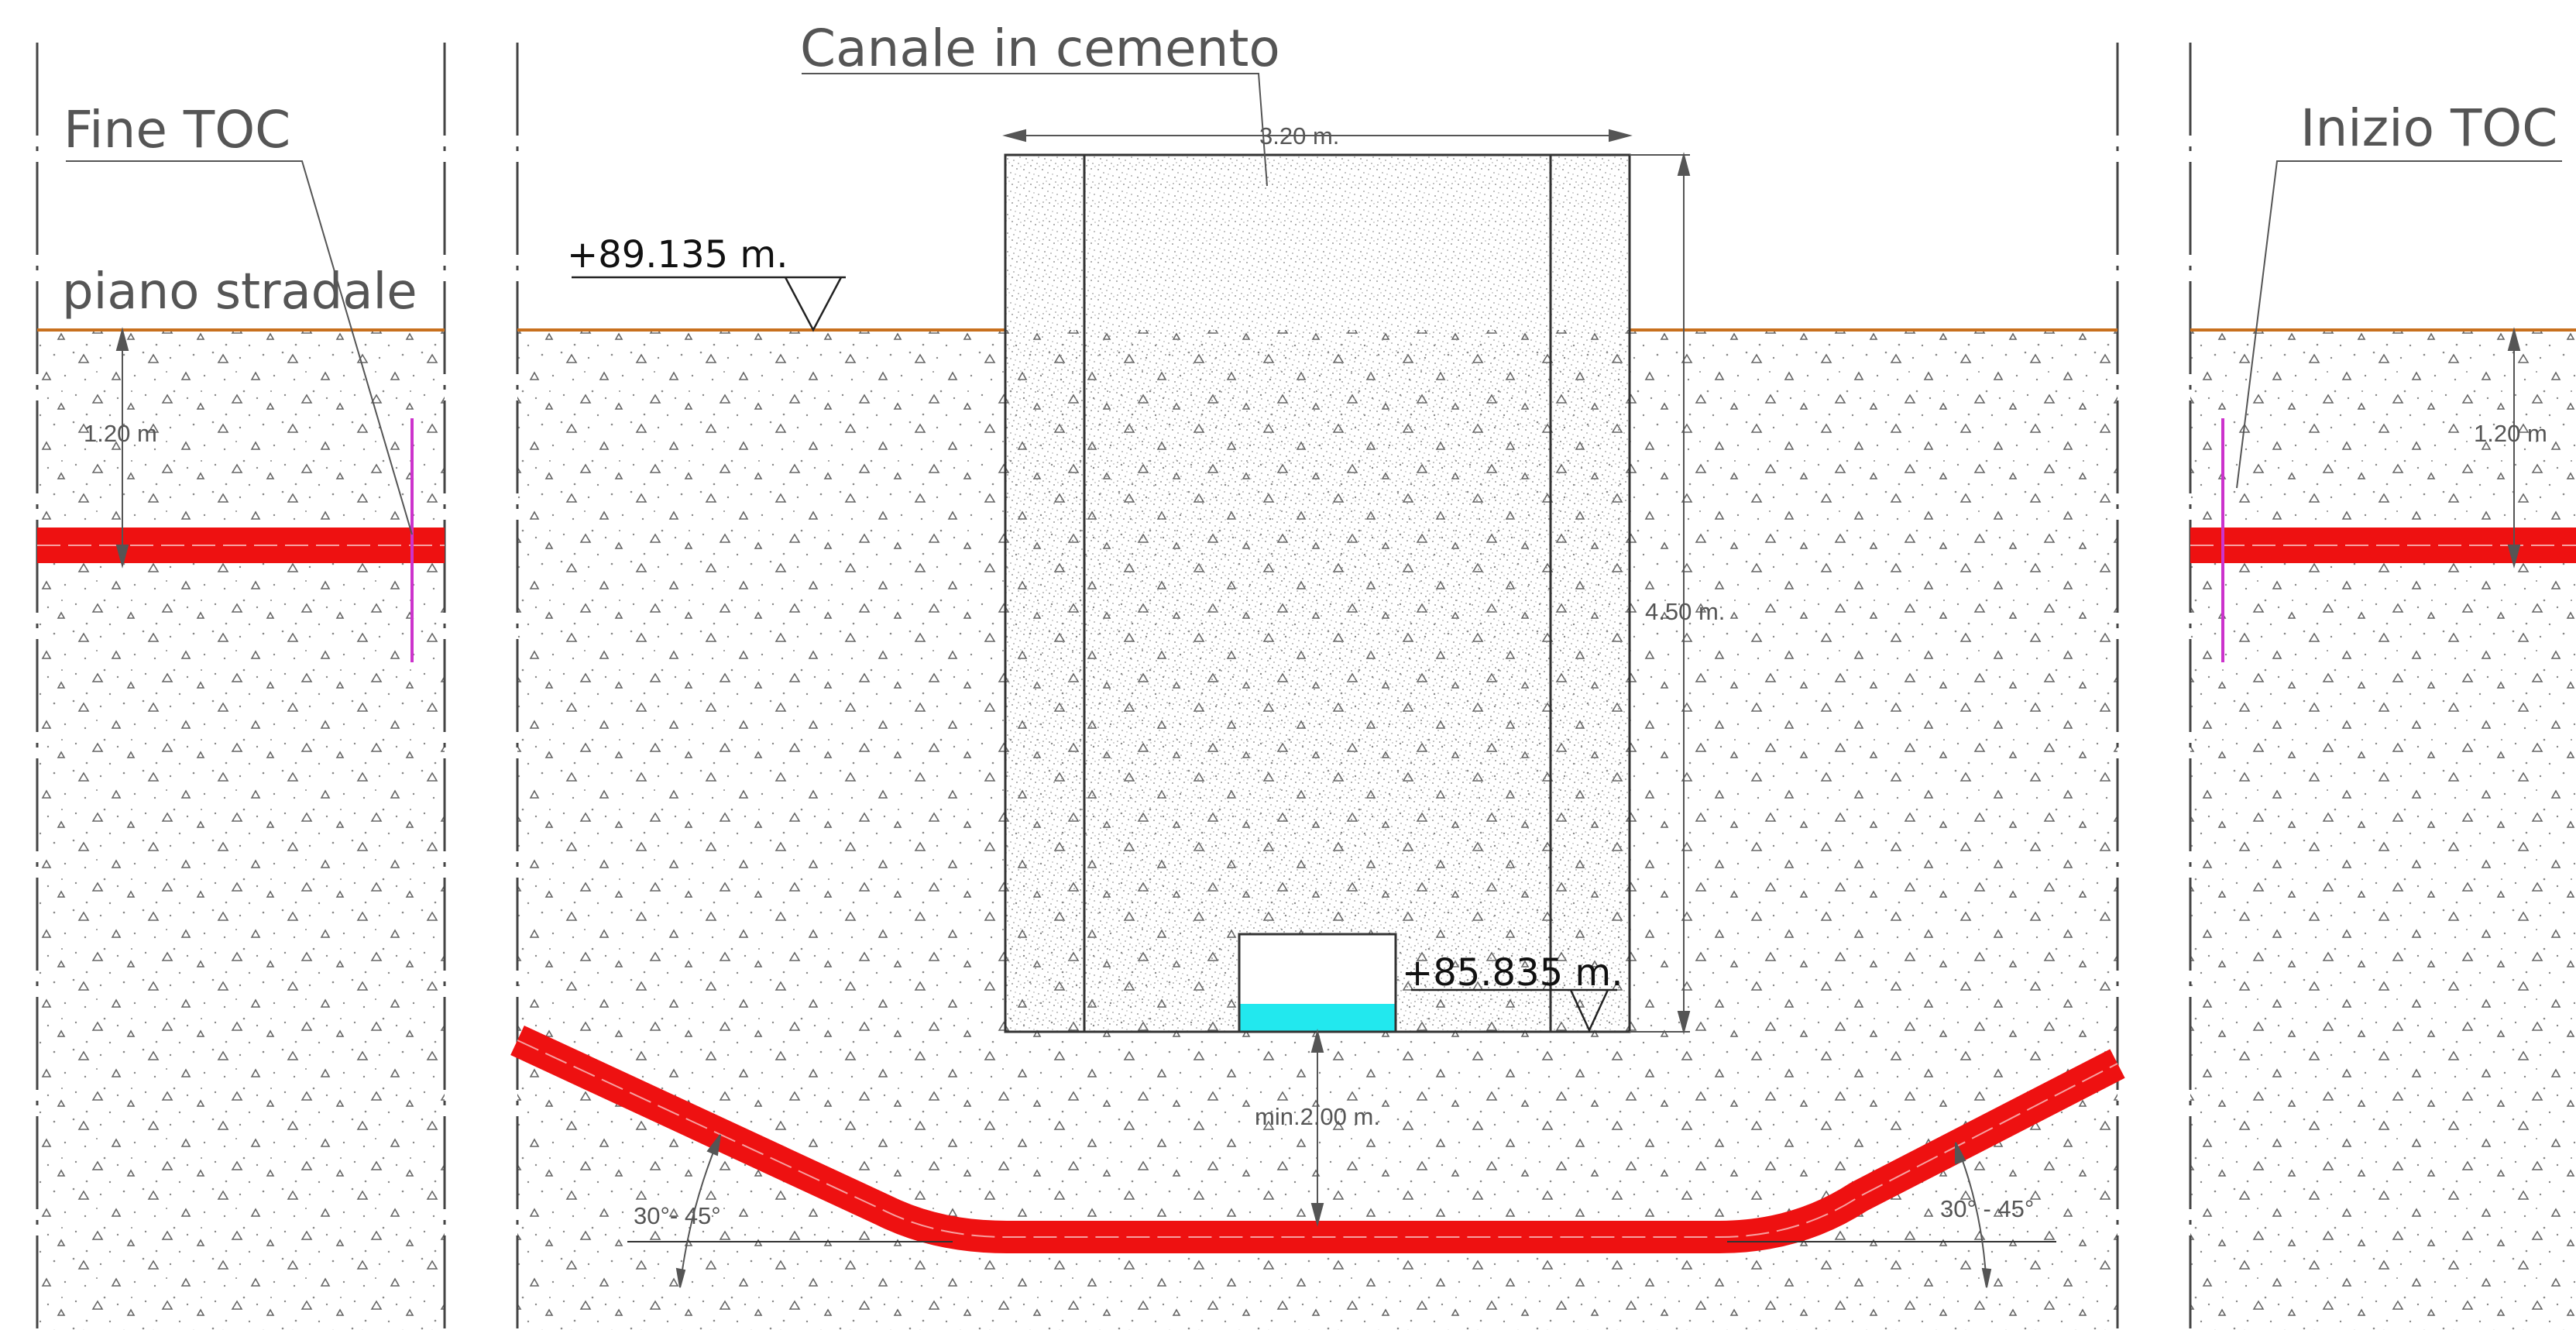 This screenshot has width=2576, height=1330. What do you see at coordinates (2428, 128) in the screenshot?
I see `inizio-toc-label: Inizio TOC` at bounding box center [2428, 128].